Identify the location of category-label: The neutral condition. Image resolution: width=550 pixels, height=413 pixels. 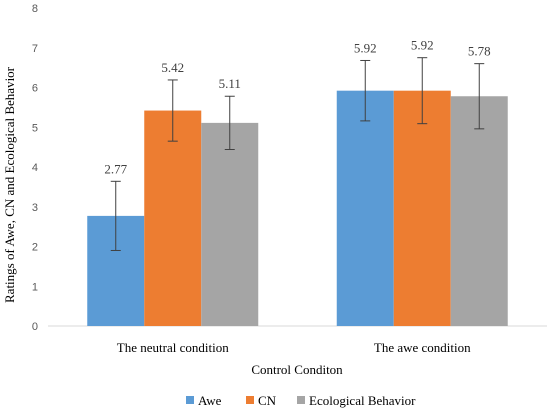
(173, 347).